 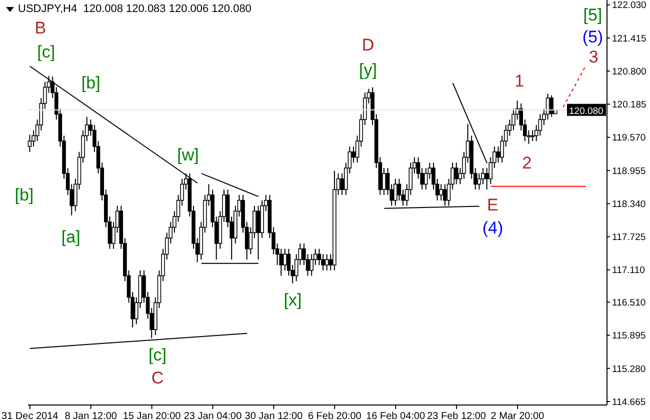 What do you see at coordinates (274, 415) in the screenshot?
I see `x-tick-label: 30 Jan 12:00` at bounding box center [274, 415].